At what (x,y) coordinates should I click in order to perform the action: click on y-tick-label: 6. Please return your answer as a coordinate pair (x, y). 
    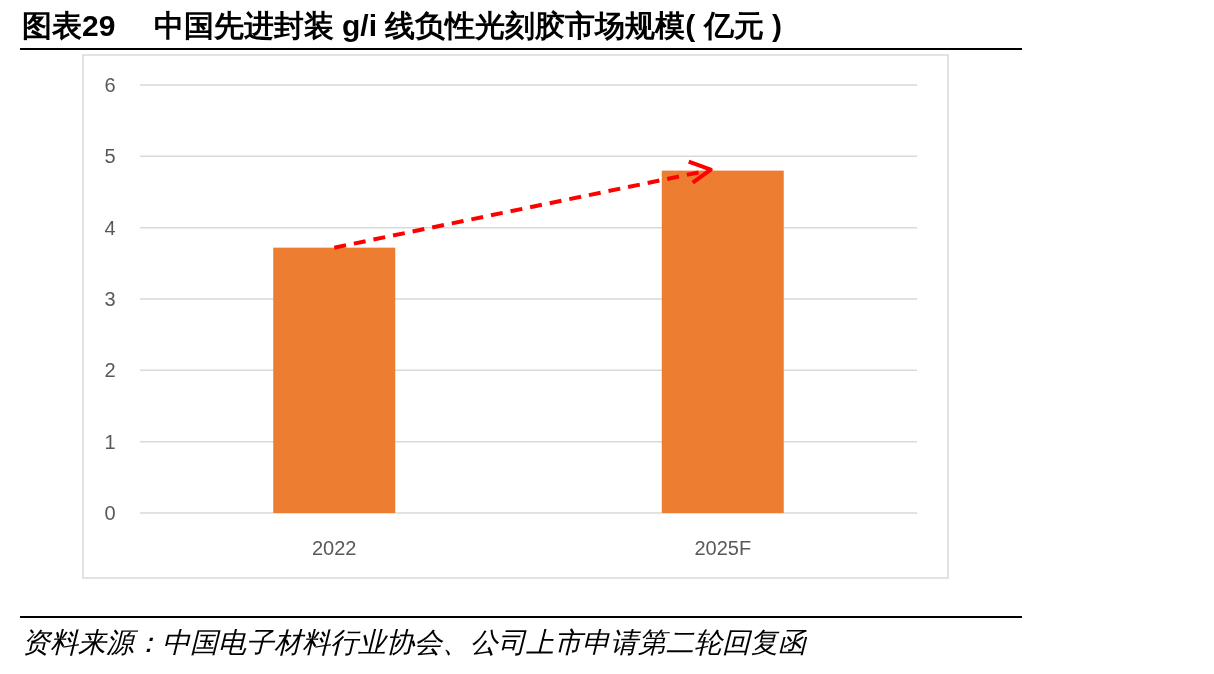
    Looking at the image, I should click on (110, 85).